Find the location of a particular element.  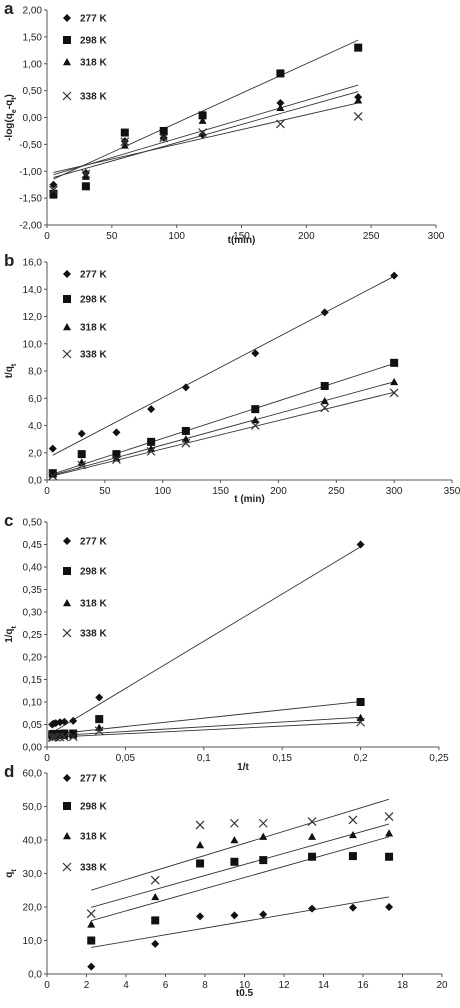

x-tick-label: 250 is located at coordinates (371, 236).